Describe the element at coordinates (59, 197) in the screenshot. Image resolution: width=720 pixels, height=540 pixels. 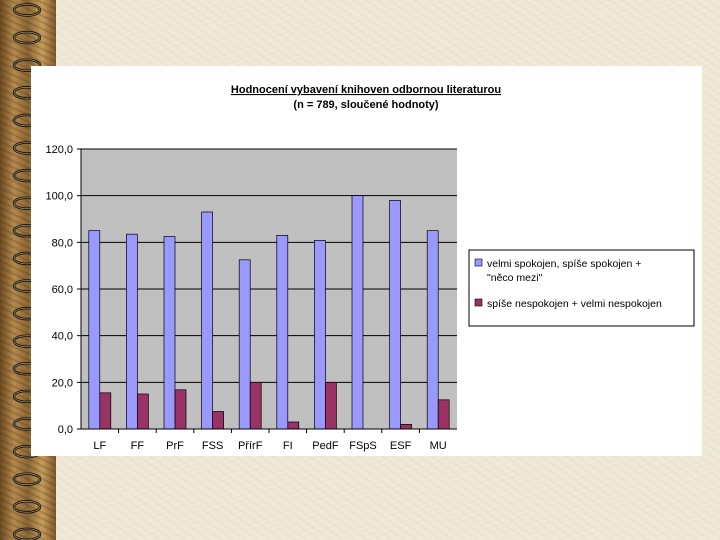
I see `y-tick-label: 100,0` at that location.